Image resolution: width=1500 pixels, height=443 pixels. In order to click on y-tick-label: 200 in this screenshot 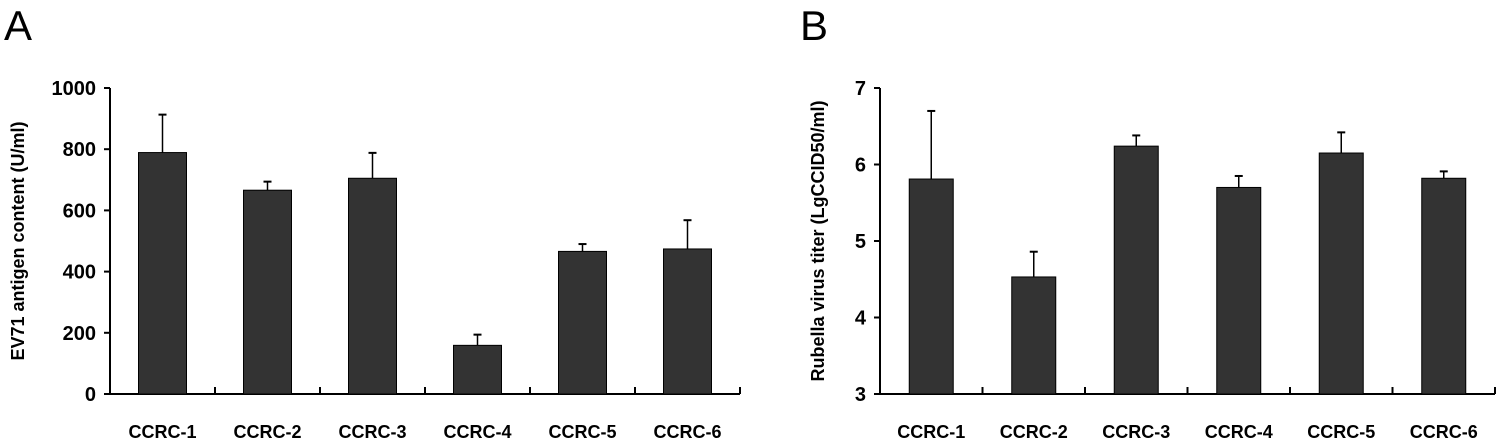, I will do `click(79, 334)`.